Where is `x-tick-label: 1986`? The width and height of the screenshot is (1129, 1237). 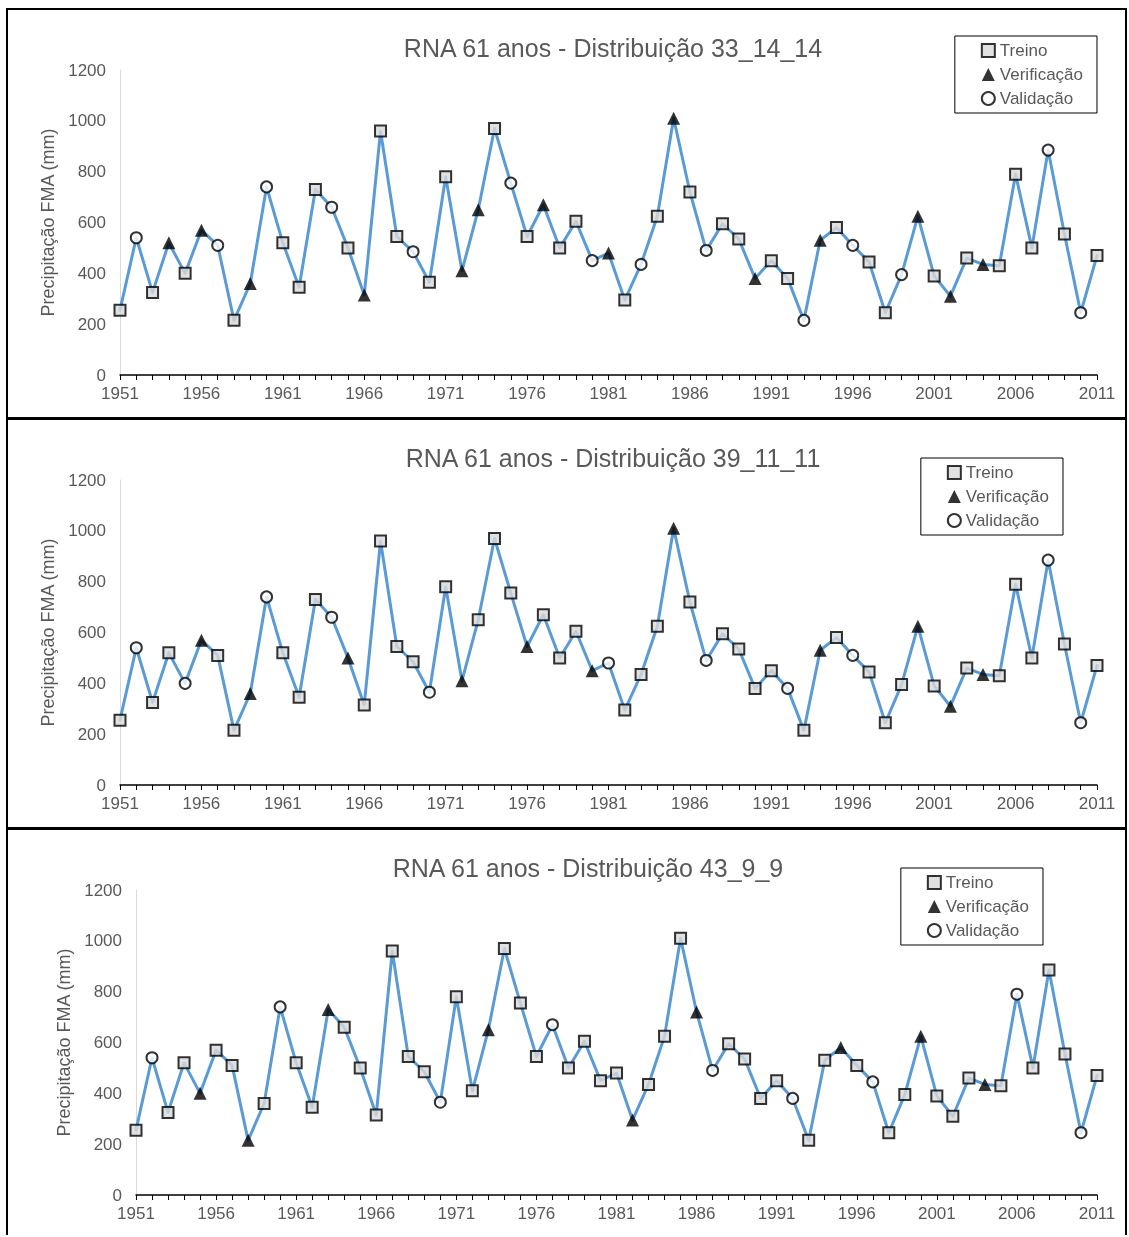 x-tick-label: 1986 is located at coordinates (690, 803).